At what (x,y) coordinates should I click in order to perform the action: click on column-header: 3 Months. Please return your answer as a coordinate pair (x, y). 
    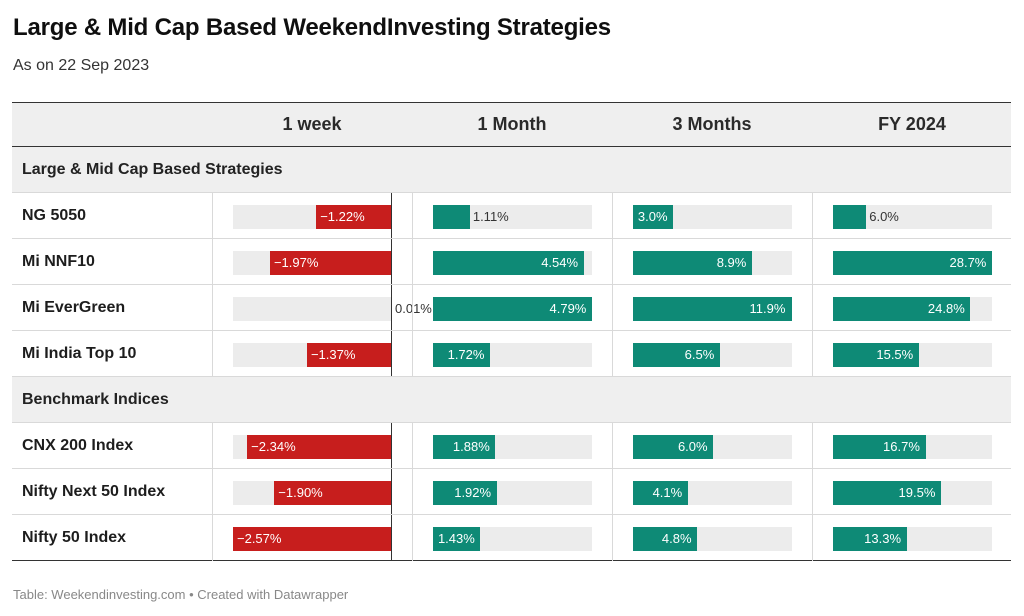
    Looking at the image, I should click on (712, 124).